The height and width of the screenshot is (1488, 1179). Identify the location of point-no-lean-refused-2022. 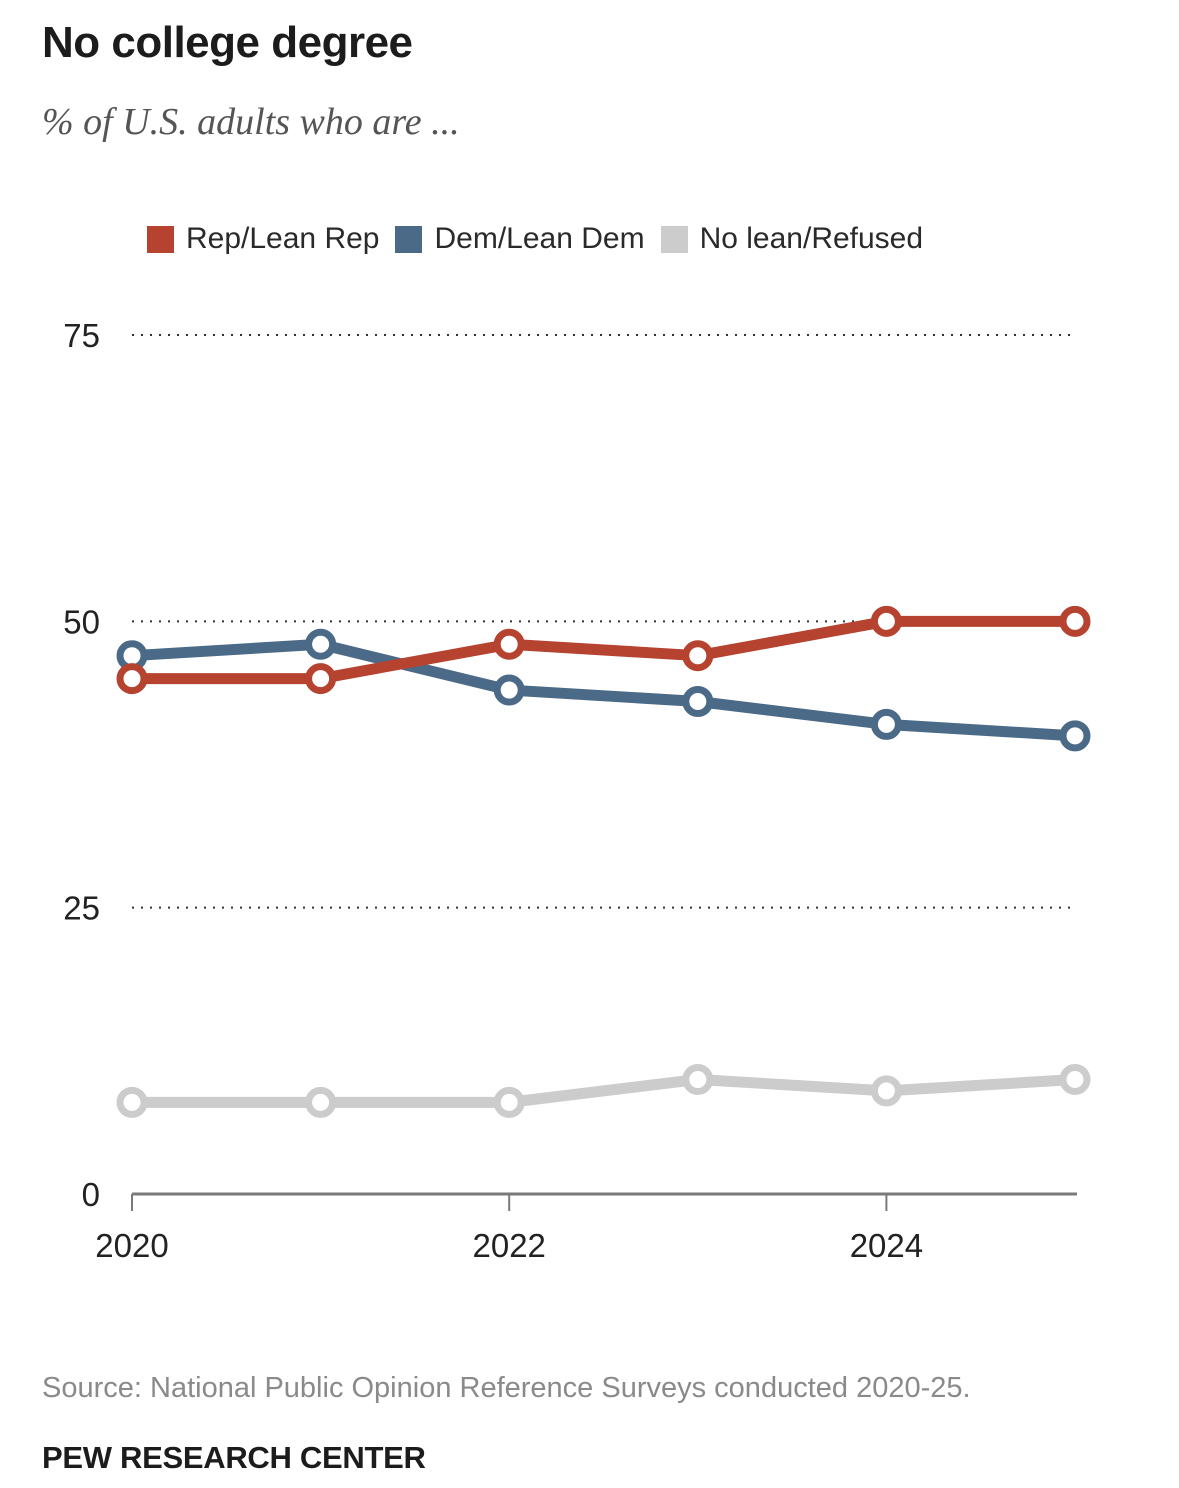
(509, 1102).